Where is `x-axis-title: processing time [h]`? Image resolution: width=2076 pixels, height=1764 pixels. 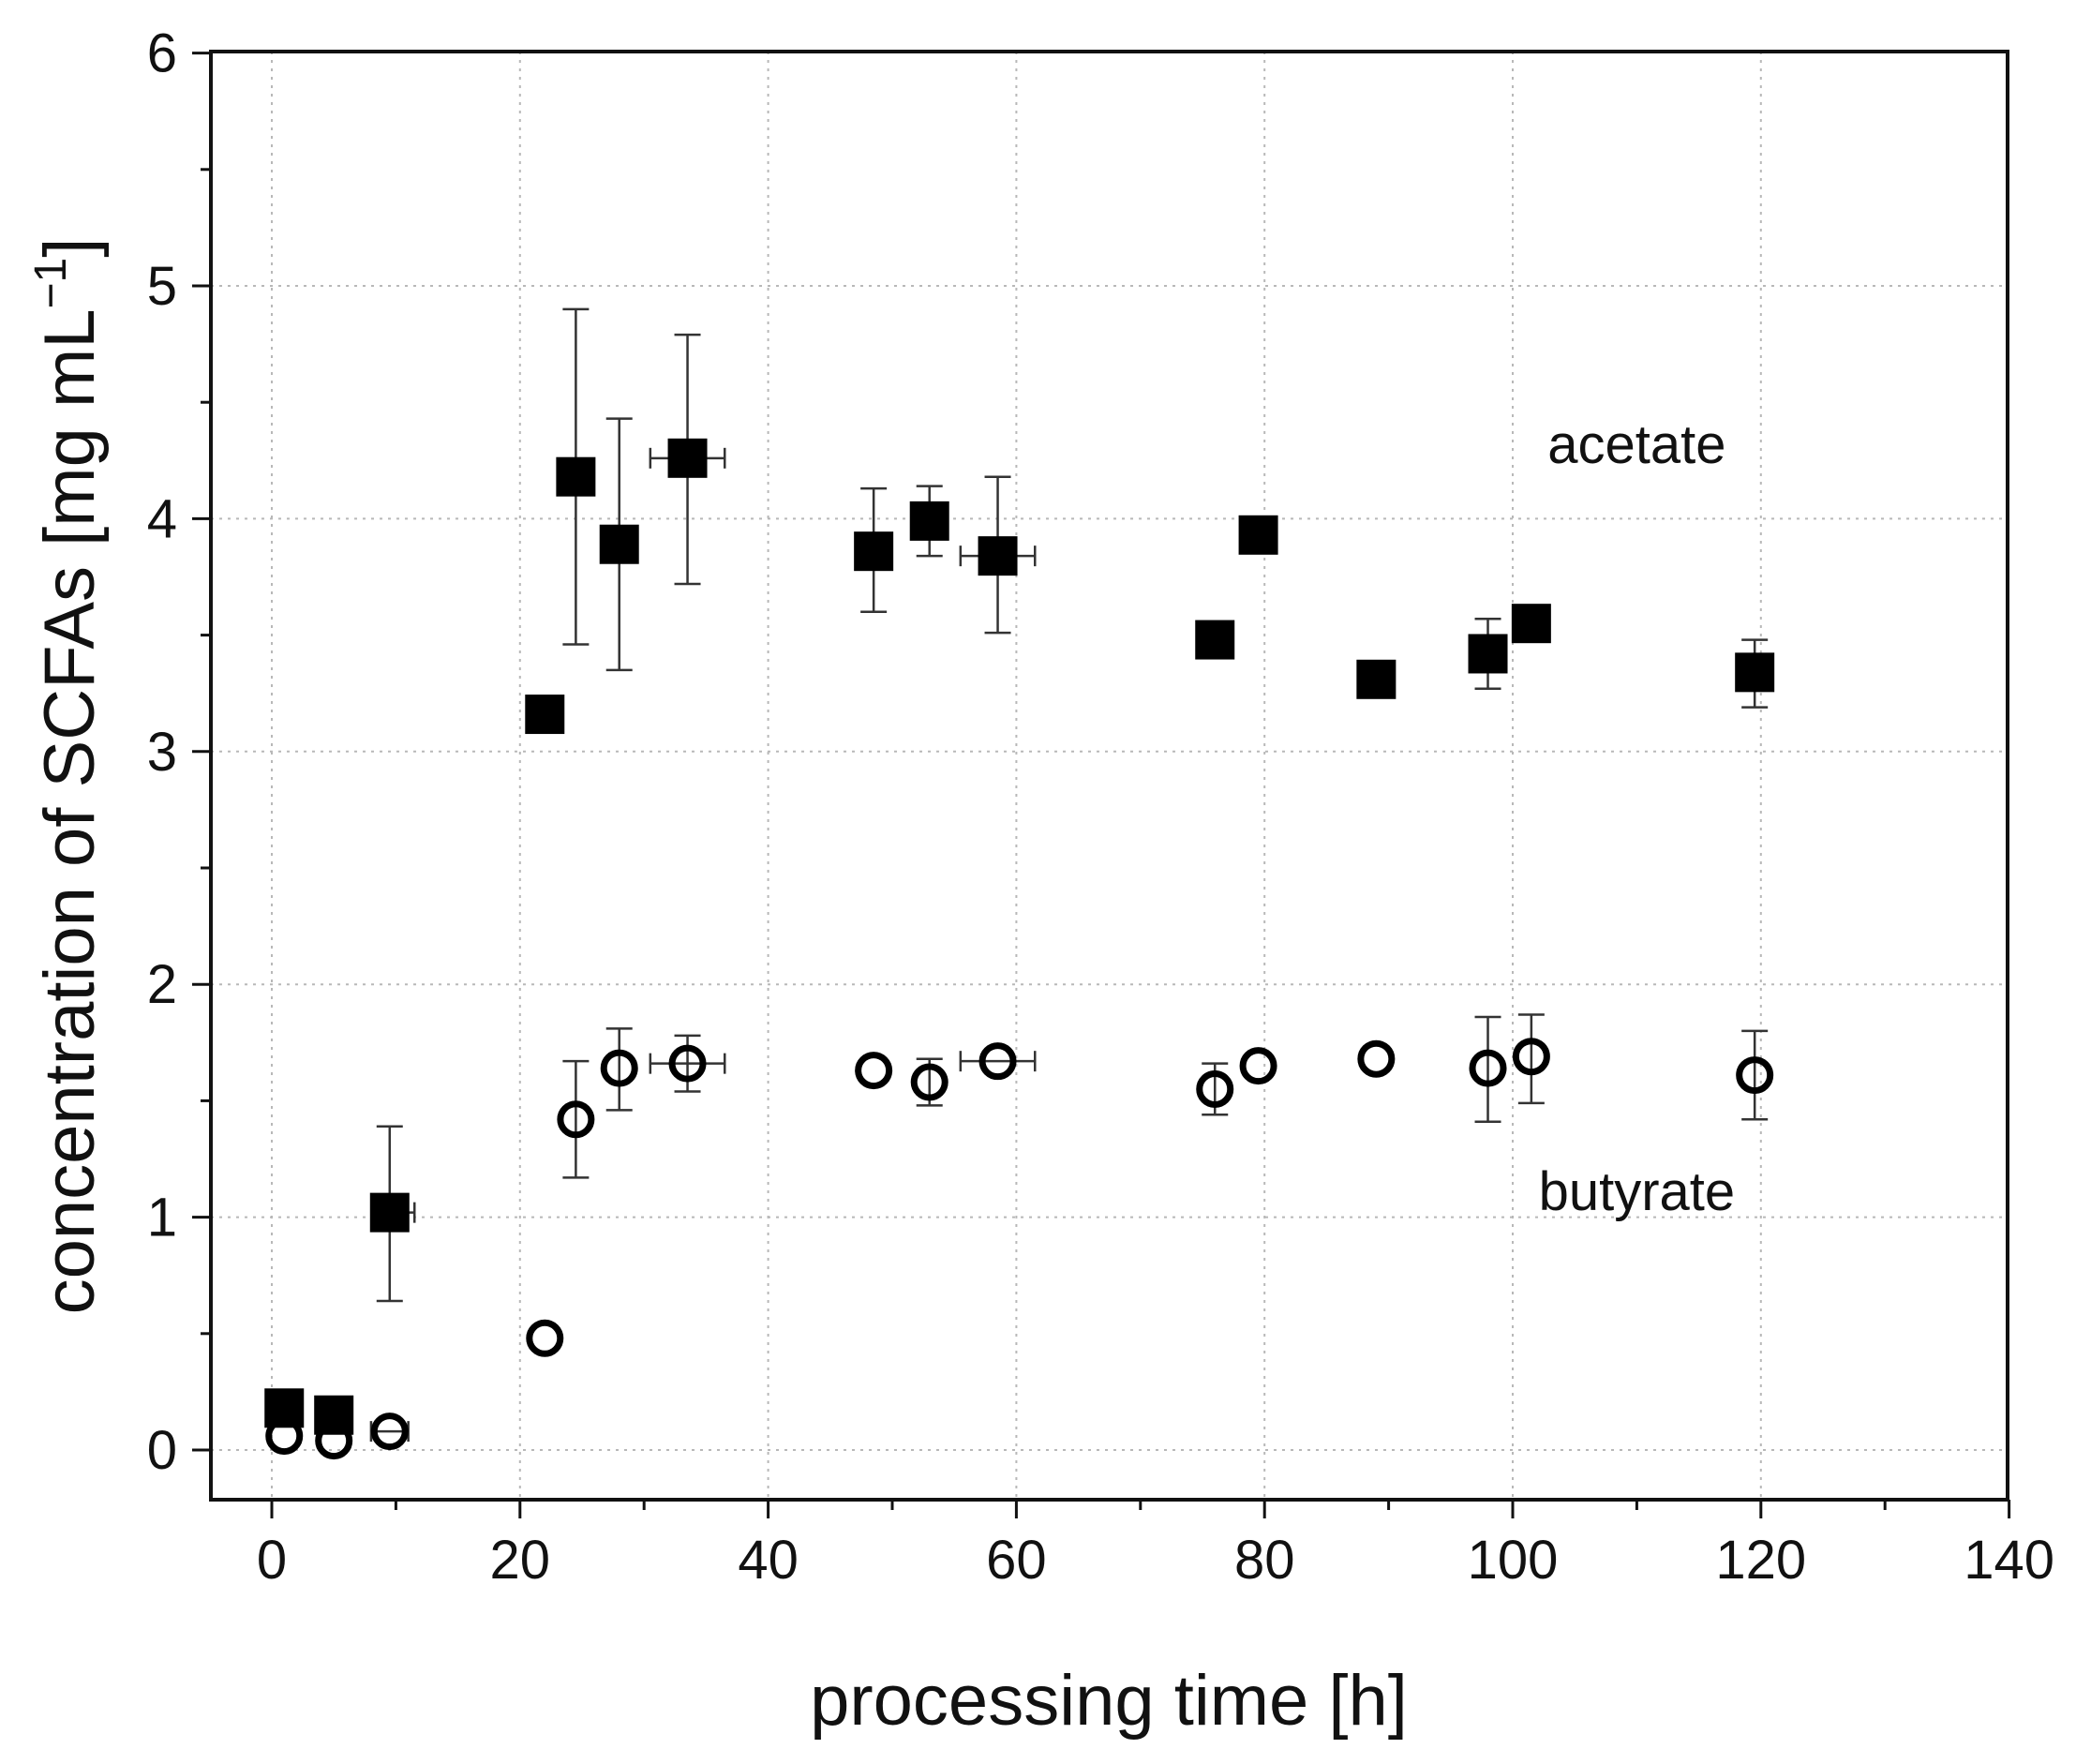
x-axis-title: processing time [h] is located at coordinates (1109, 1701).